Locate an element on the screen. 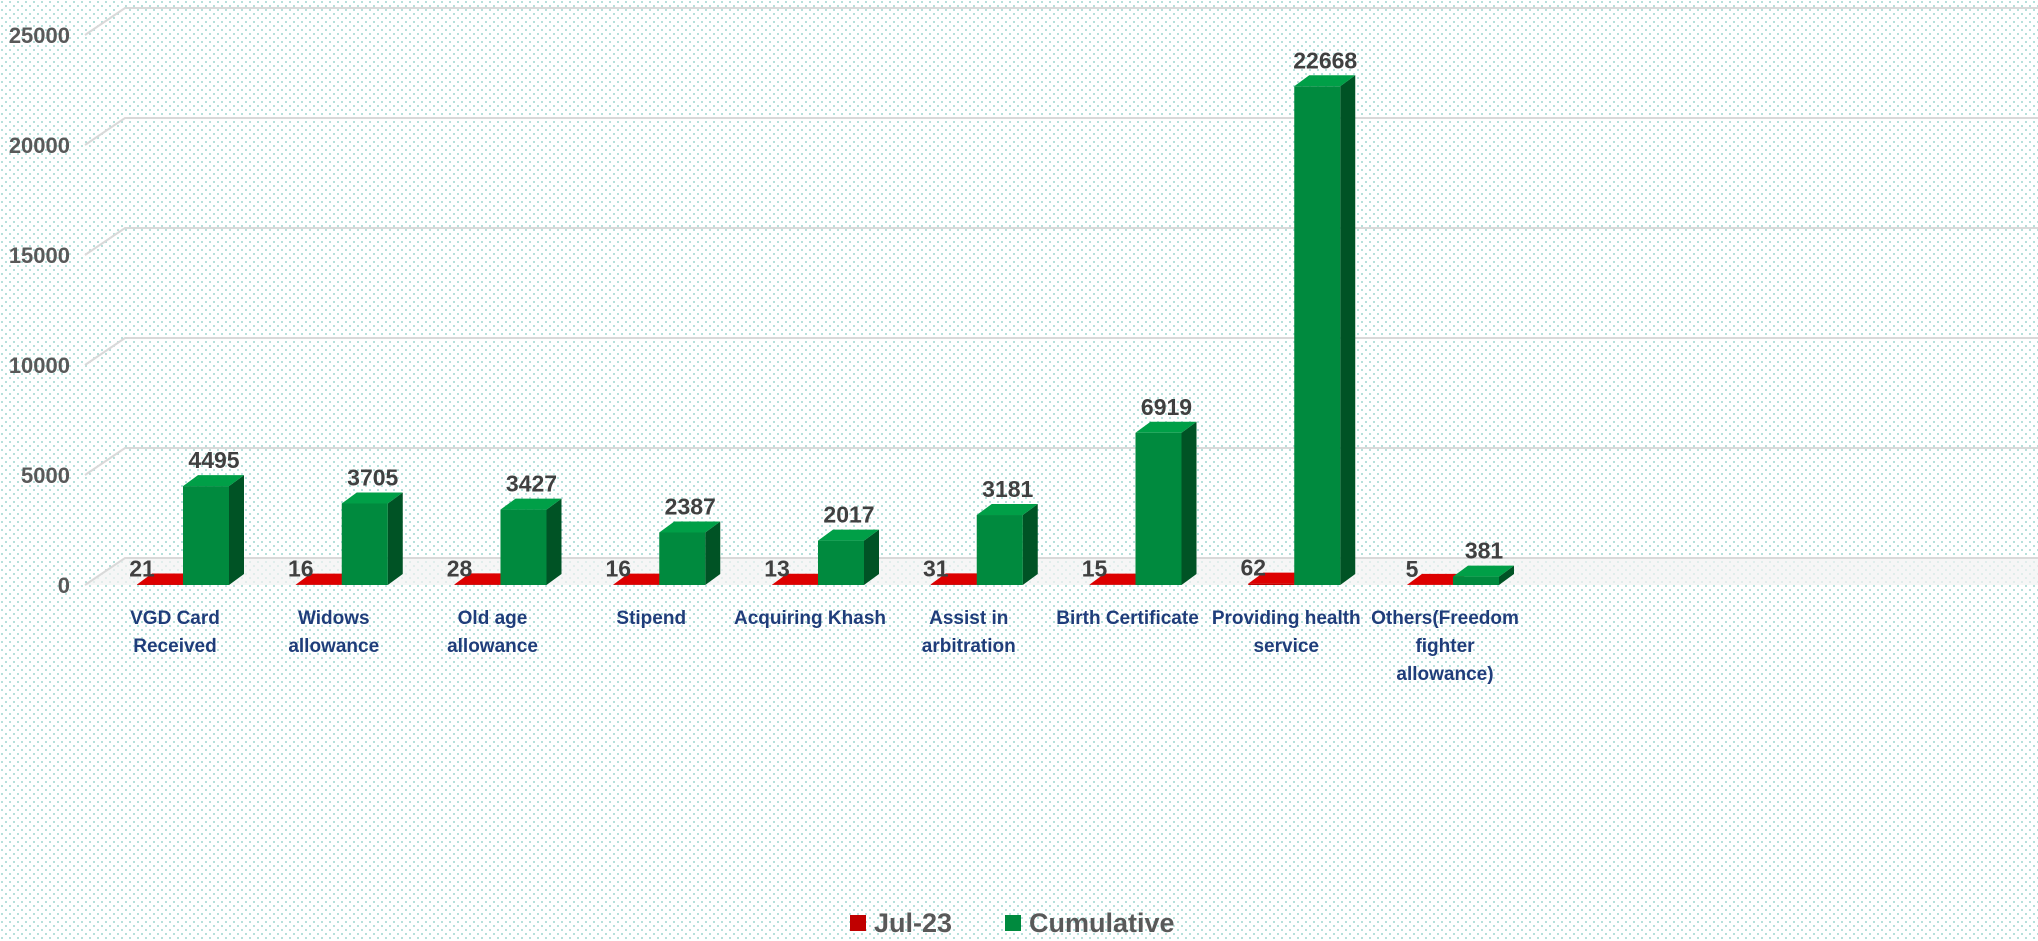 Image resolution: width=2038 pixels, height=941 pixels. legend-label: Jul-23 is located at coordinates (913, 923).